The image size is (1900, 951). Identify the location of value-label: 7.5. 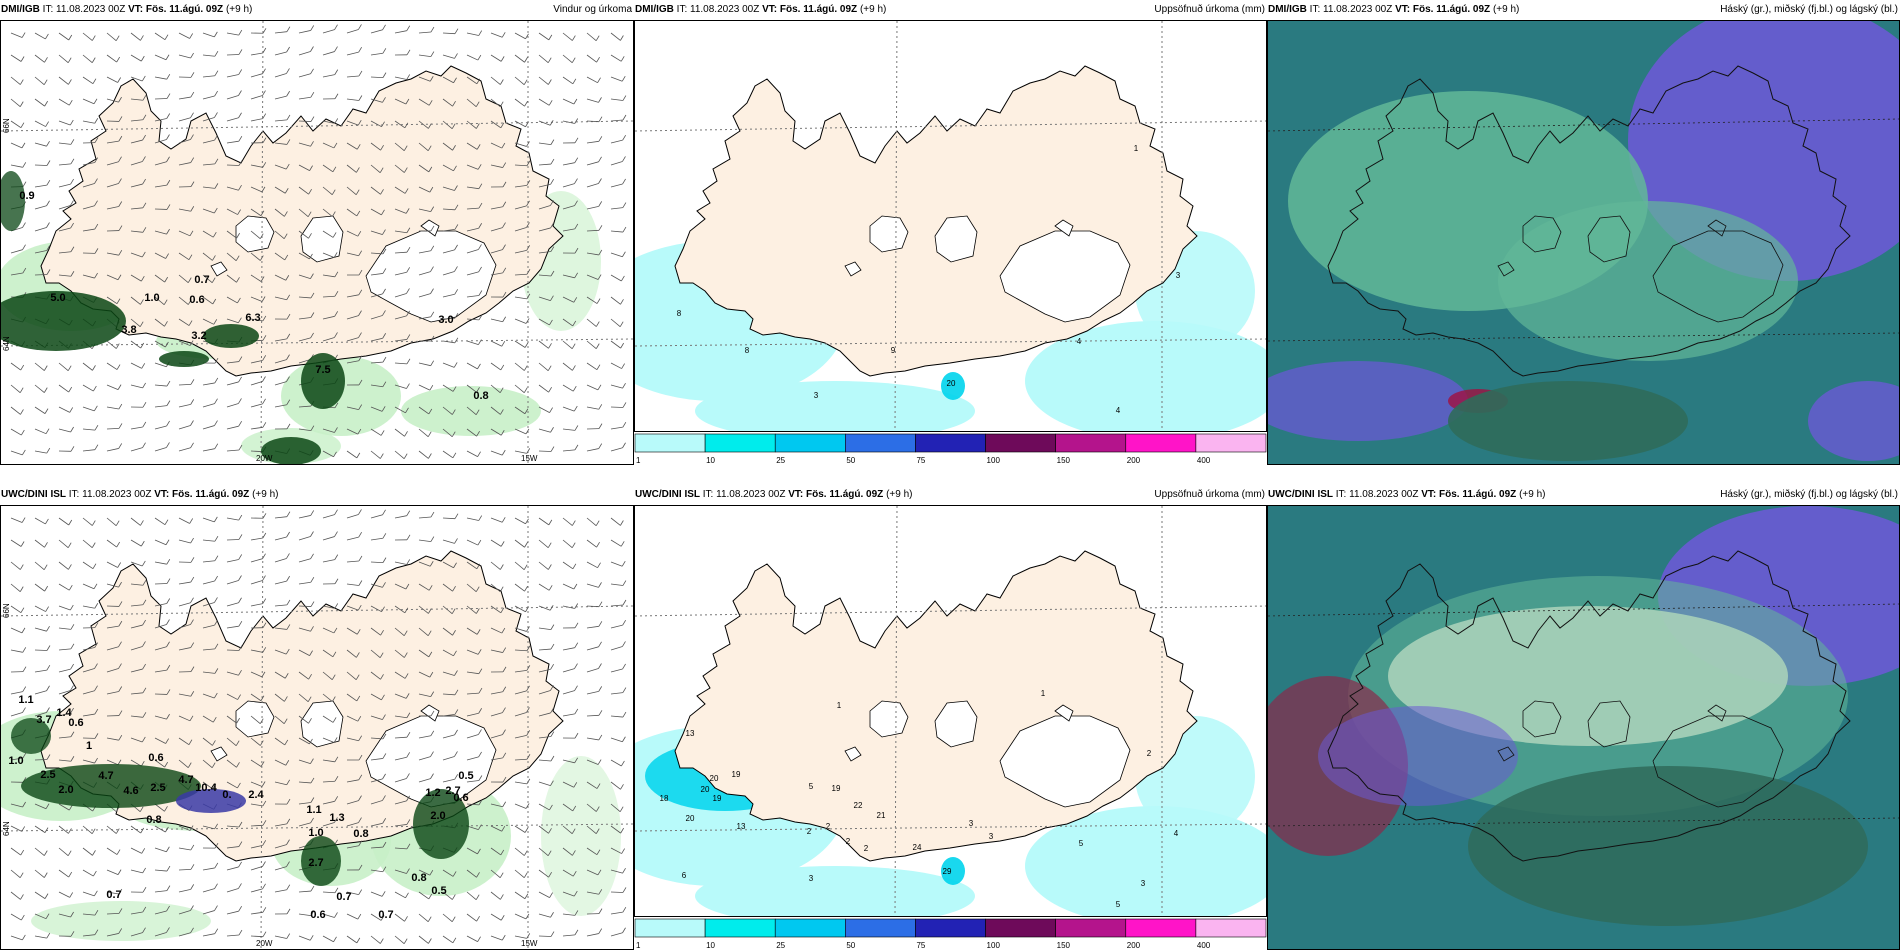
(322, 370).